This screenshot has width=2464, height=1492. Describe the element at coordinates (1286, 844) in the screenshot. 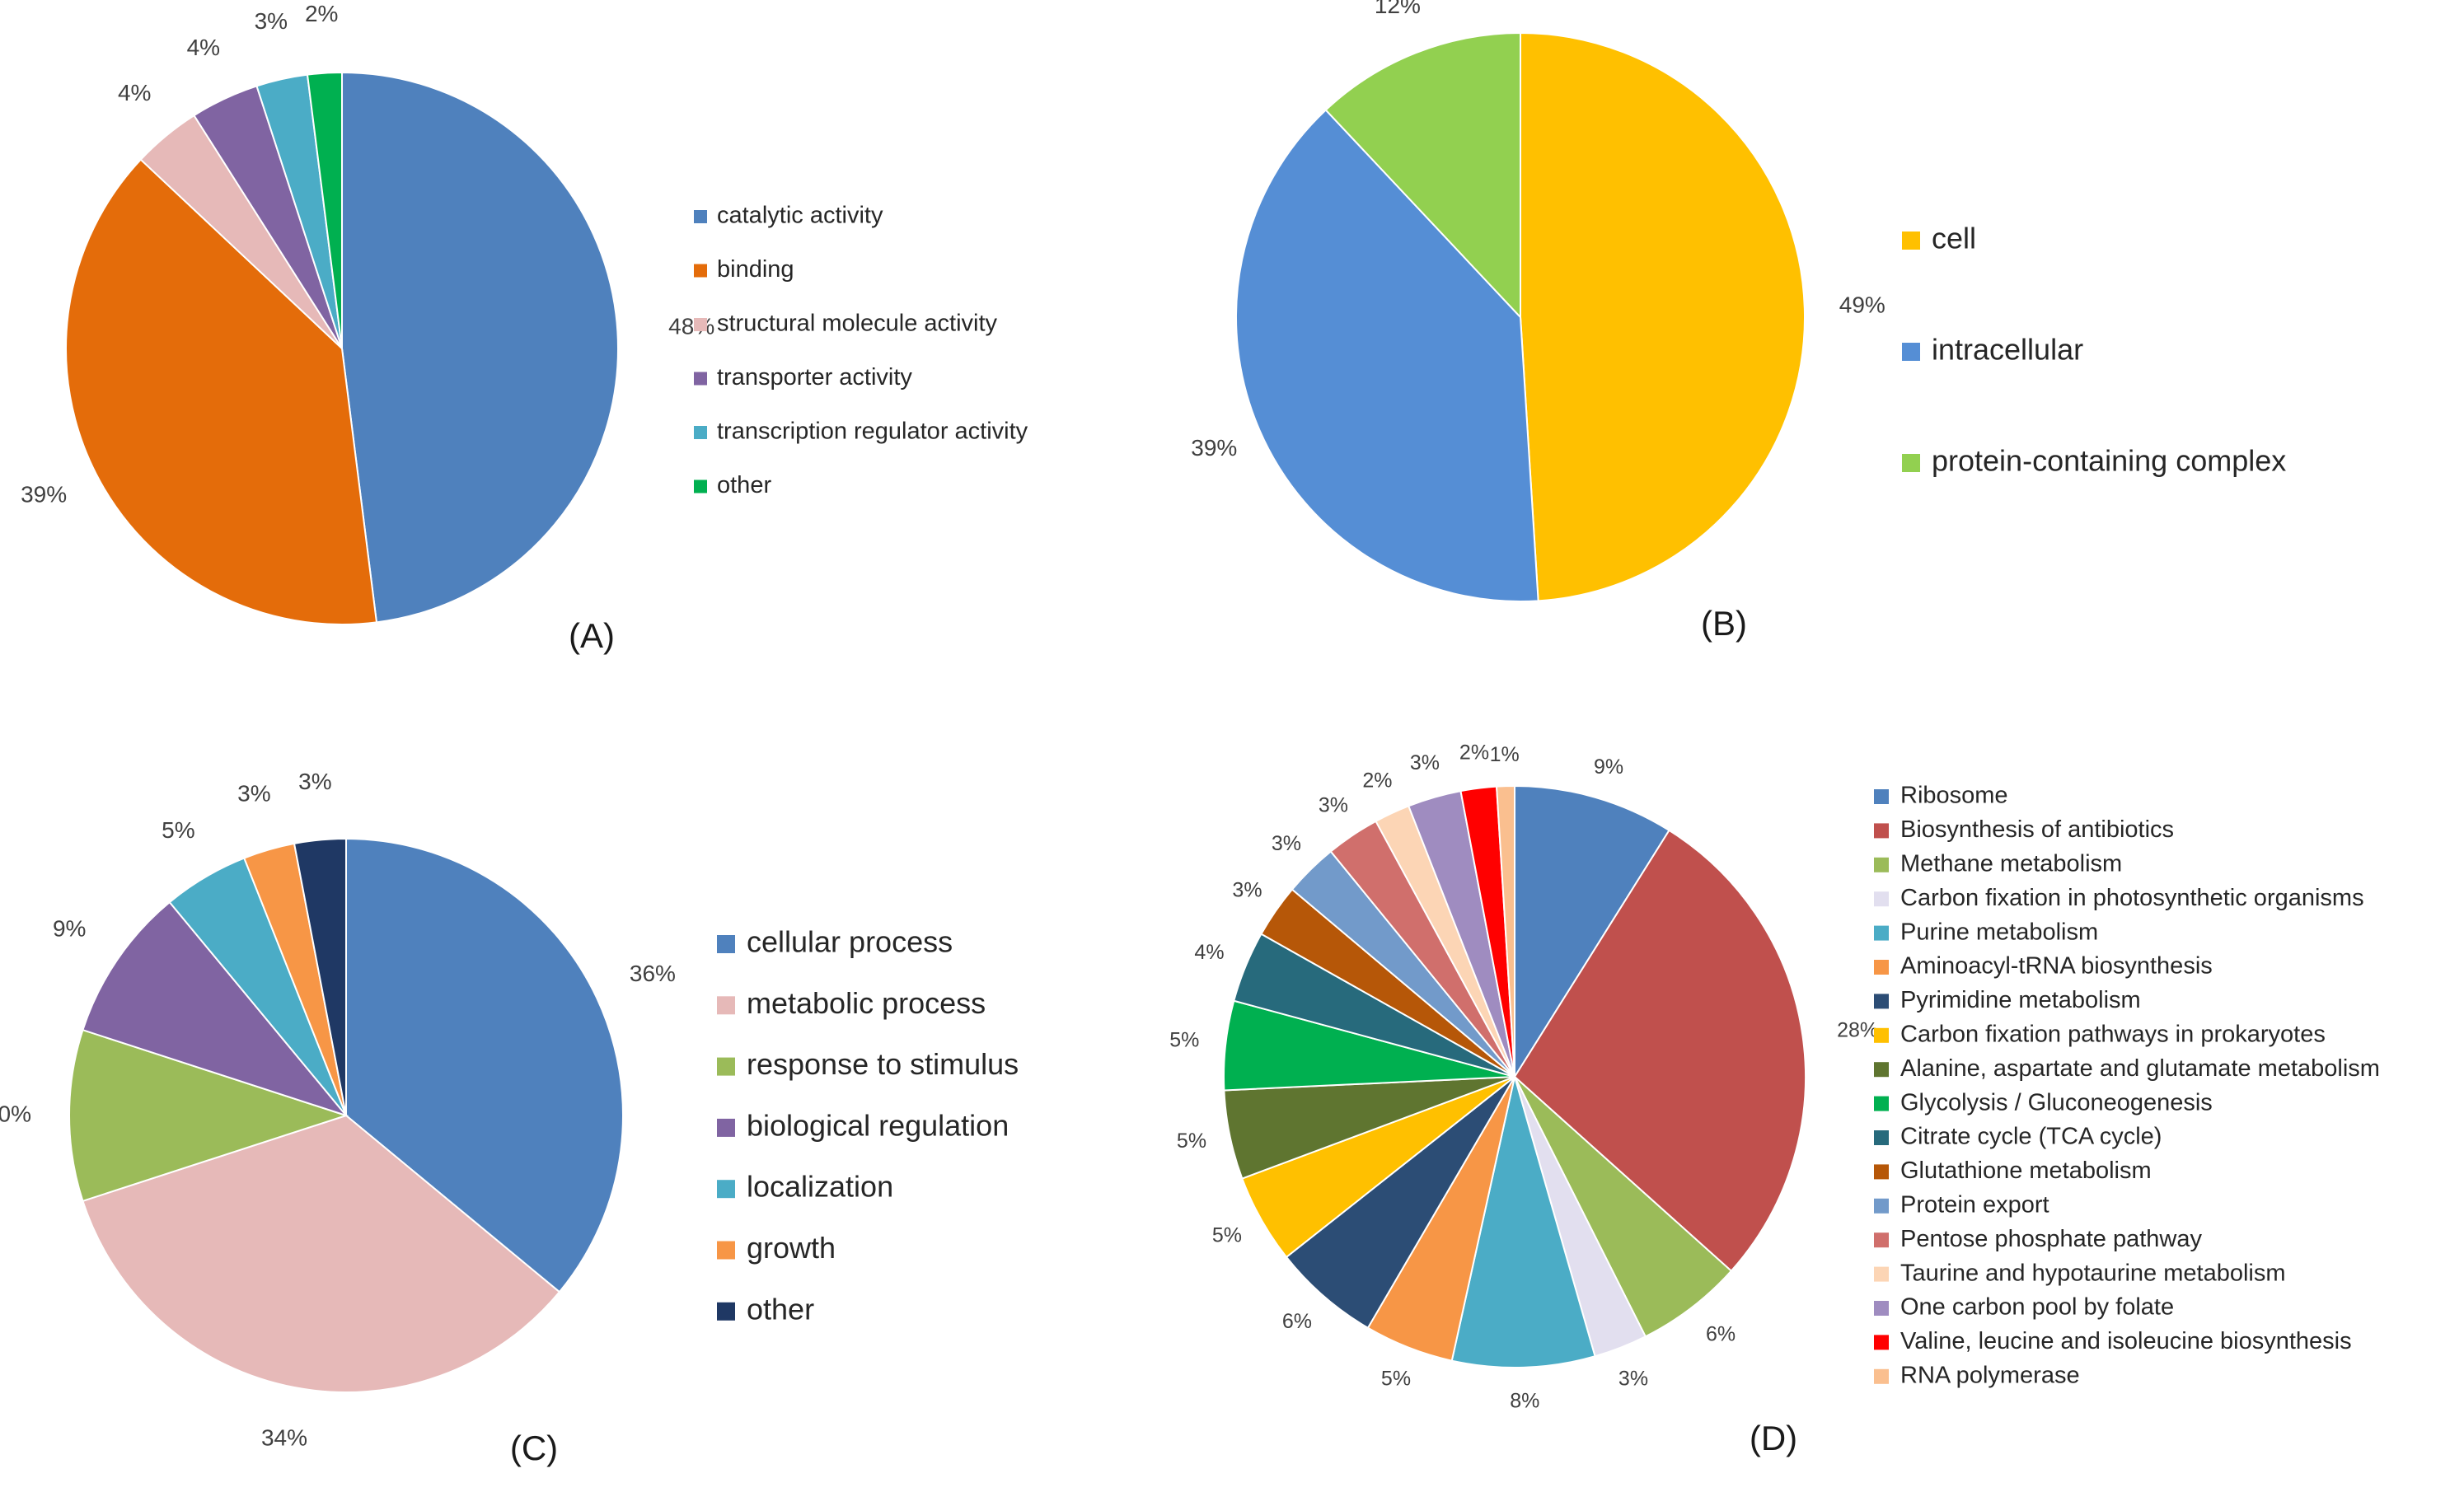

I see `pie-d-pct-label-12: 3%` at that location.